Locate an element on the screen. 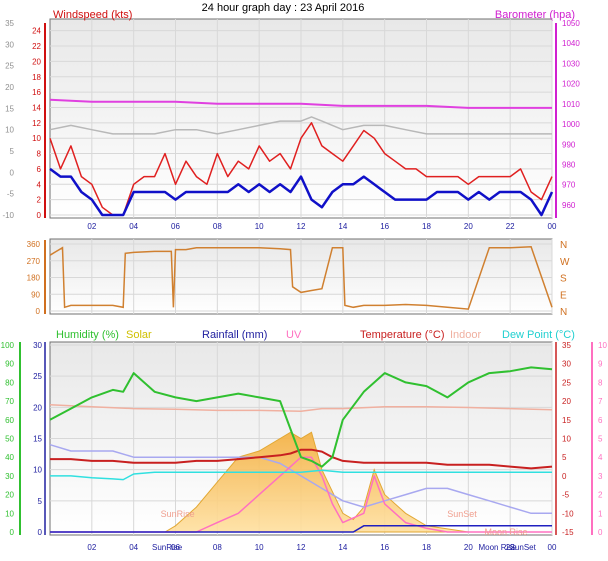 The width and height of the screenshot is (608, 561). tick-label: 1010 is located at coordinates (571, 104).